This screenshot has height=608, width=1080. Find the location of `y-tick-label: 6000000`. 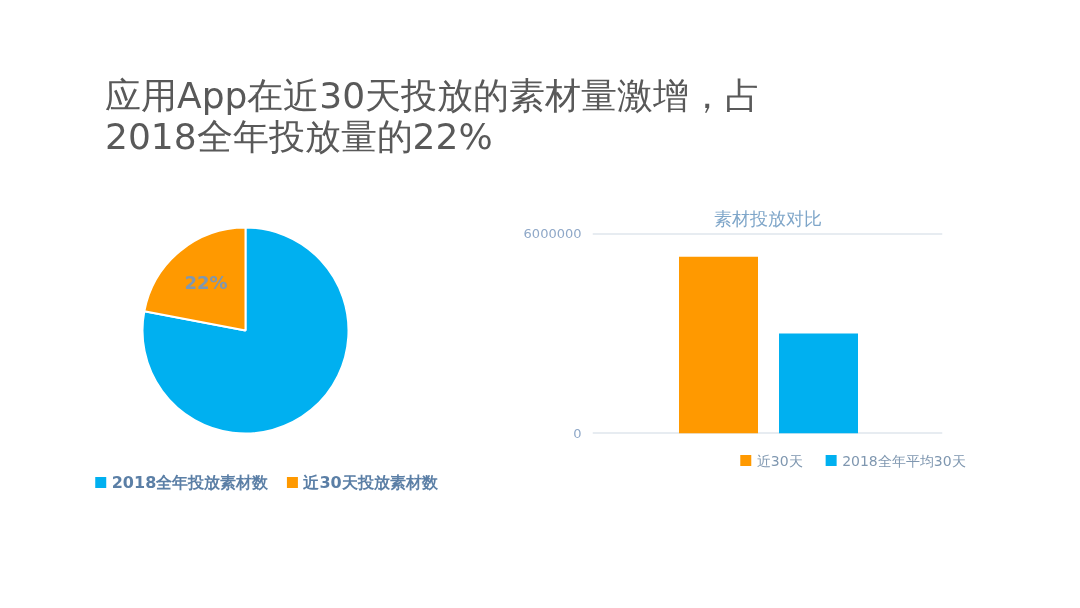

y-tick-label: 6000000 is located at coordinates (552, 233).